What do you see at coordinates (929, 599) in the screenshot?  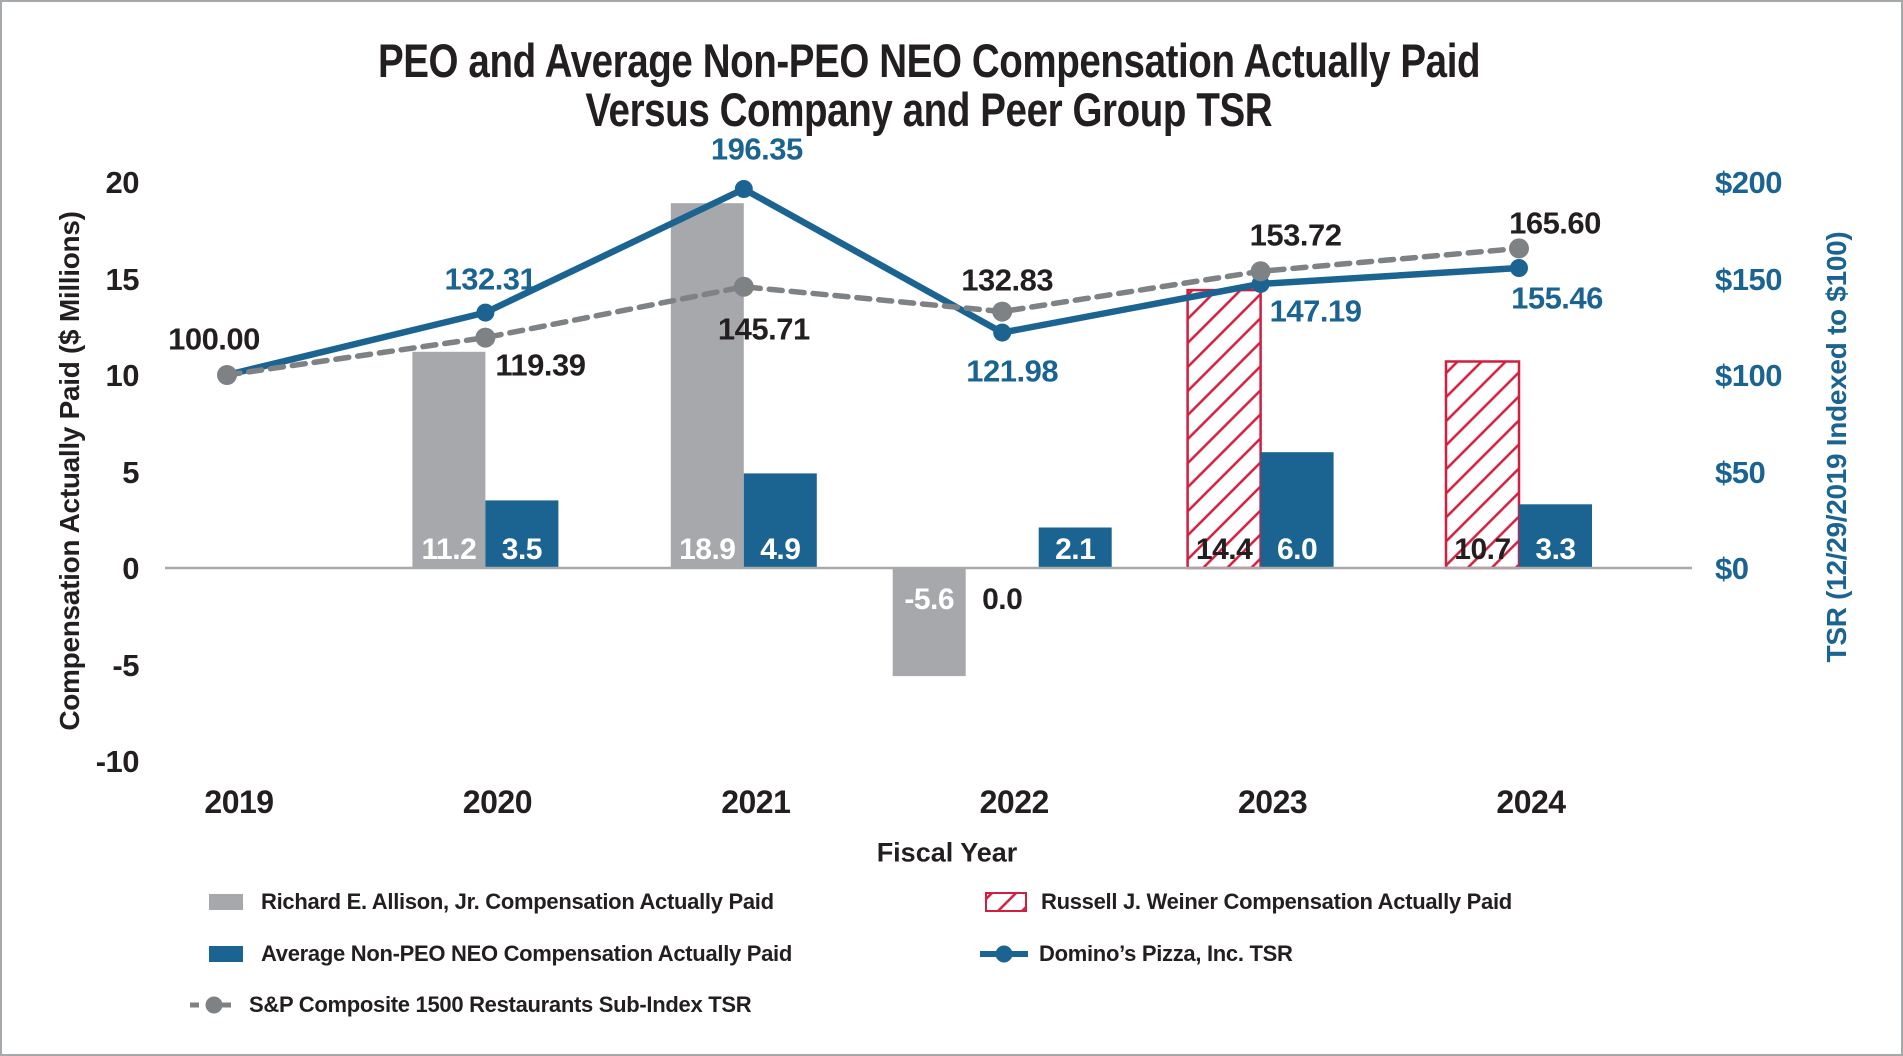 I see `bar-value-label-2022: -5.6` at bounding box center [929, 599].